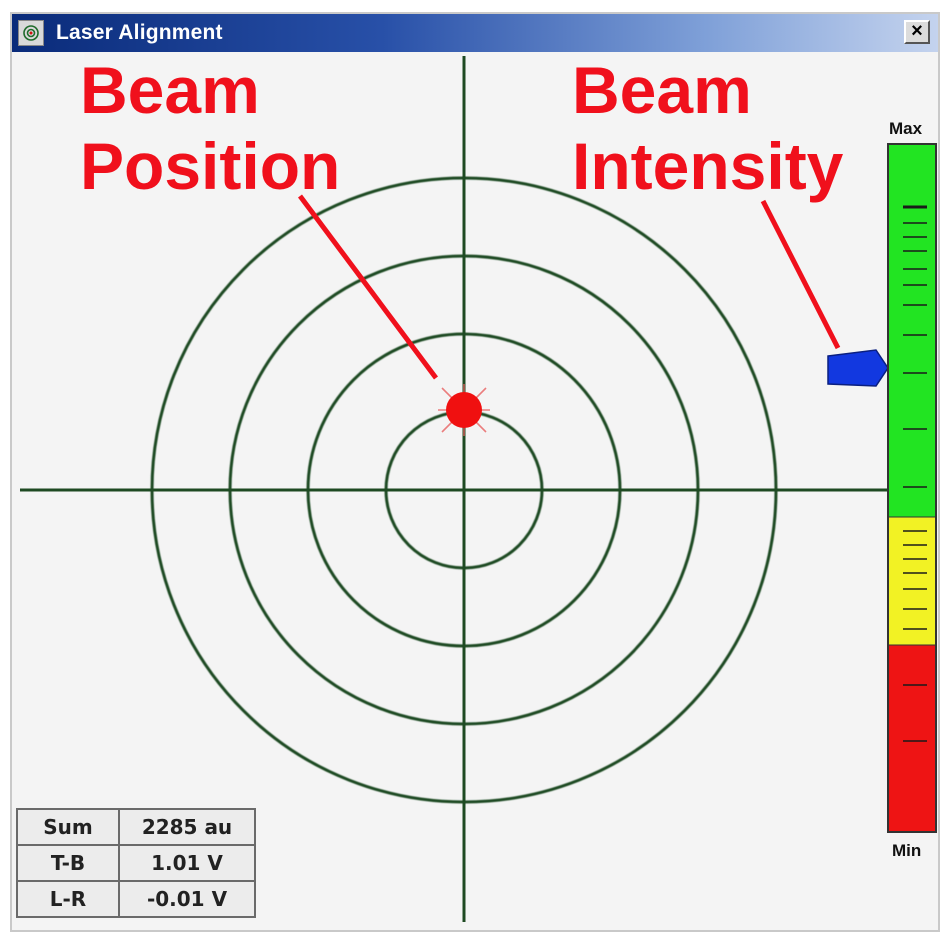  Describe the element at coordinates (907, 850) in the screenshot. I see `meter-min-label: Min` at that location.